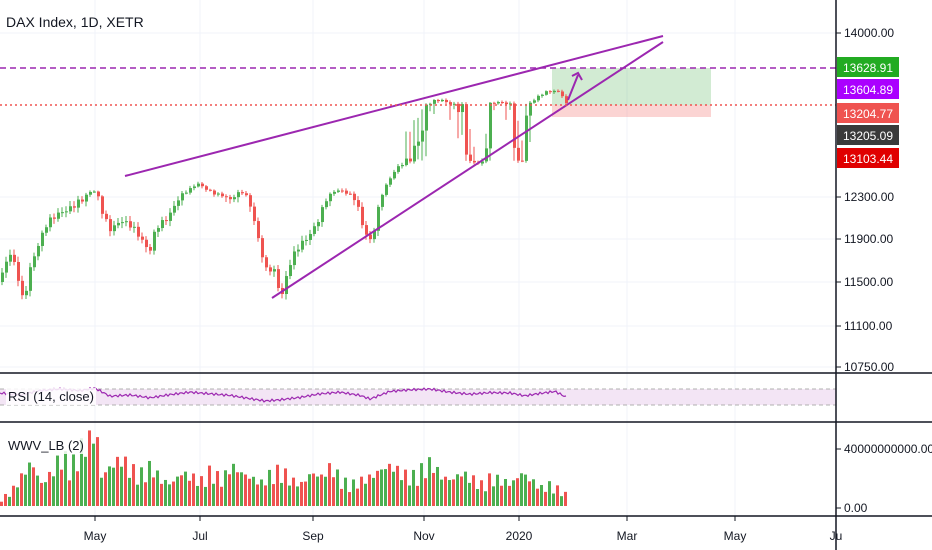 This screenshot has width=932, height=550. Describe the element at coordinates (418, 86) in the screenshot. I see `horizontal-levels` at that location.